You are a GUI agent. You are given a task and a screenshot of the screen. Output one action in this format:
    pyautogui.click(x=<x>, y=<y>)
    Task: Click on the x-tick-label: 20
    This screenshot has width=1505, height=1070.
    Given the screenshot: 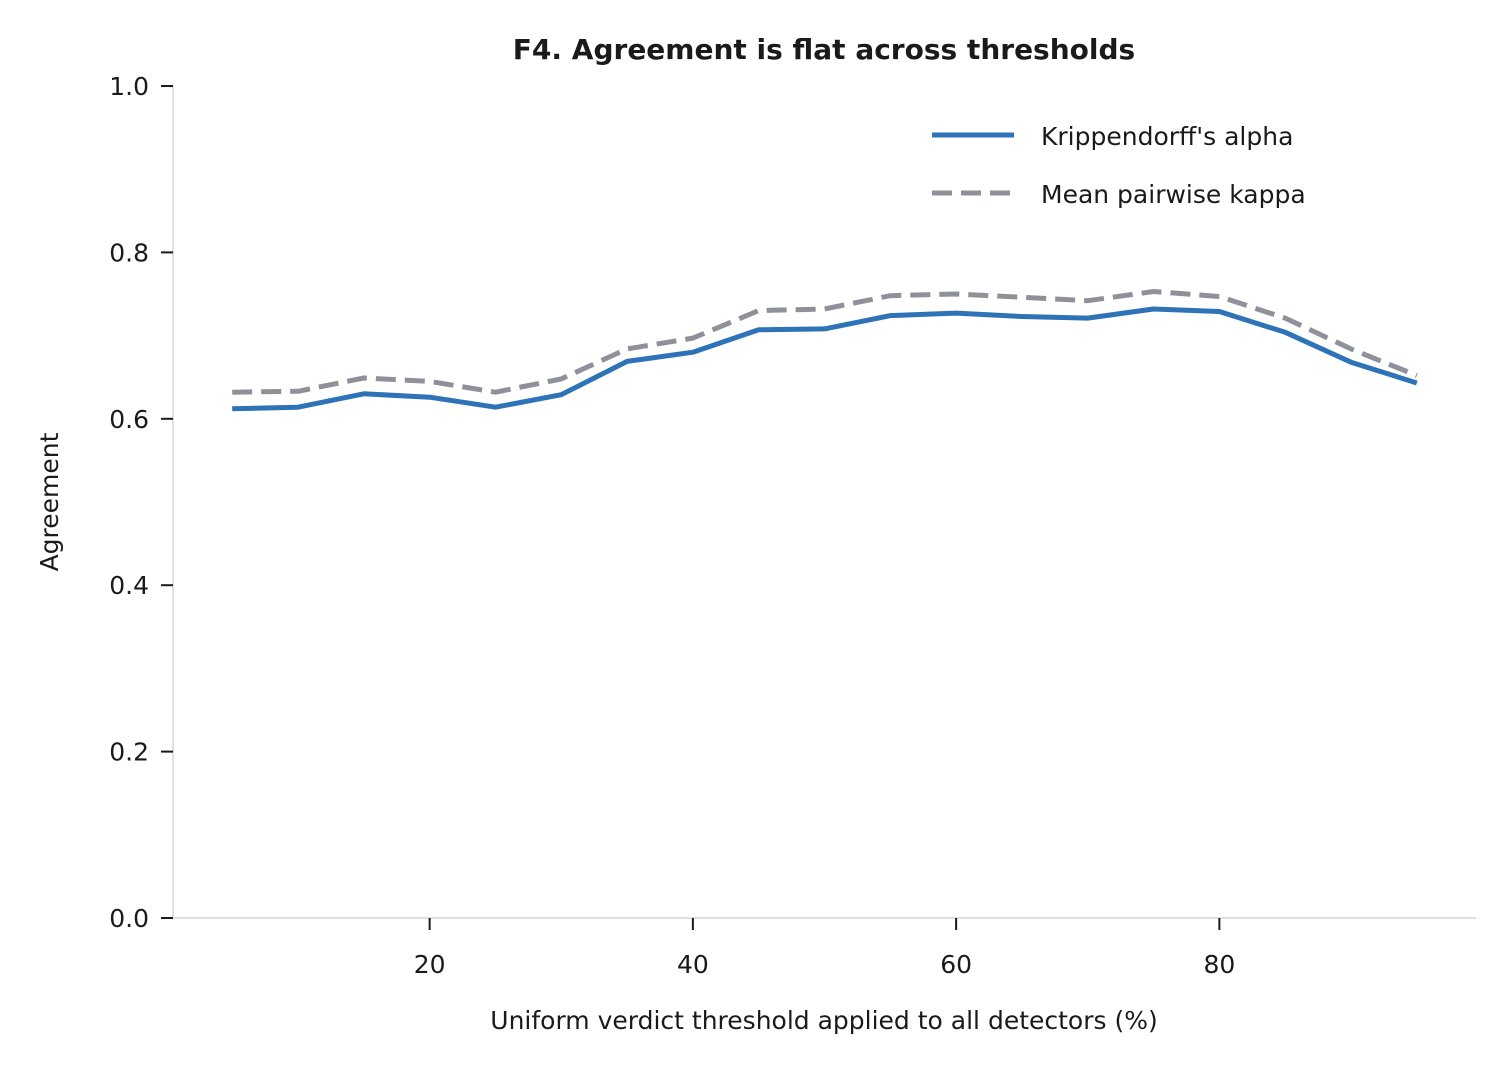 What is the action you would take?
    pyautogui.click(x=430, y=964)
    